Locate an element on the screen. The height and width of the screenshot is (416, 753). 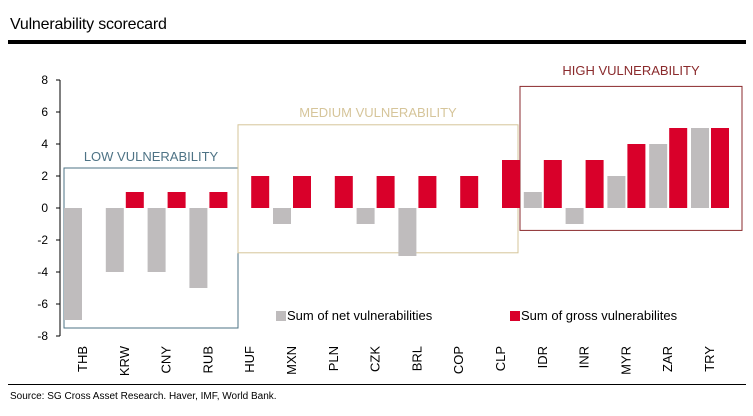
x-tick-label: CNY is located at coordinates (166, 360).